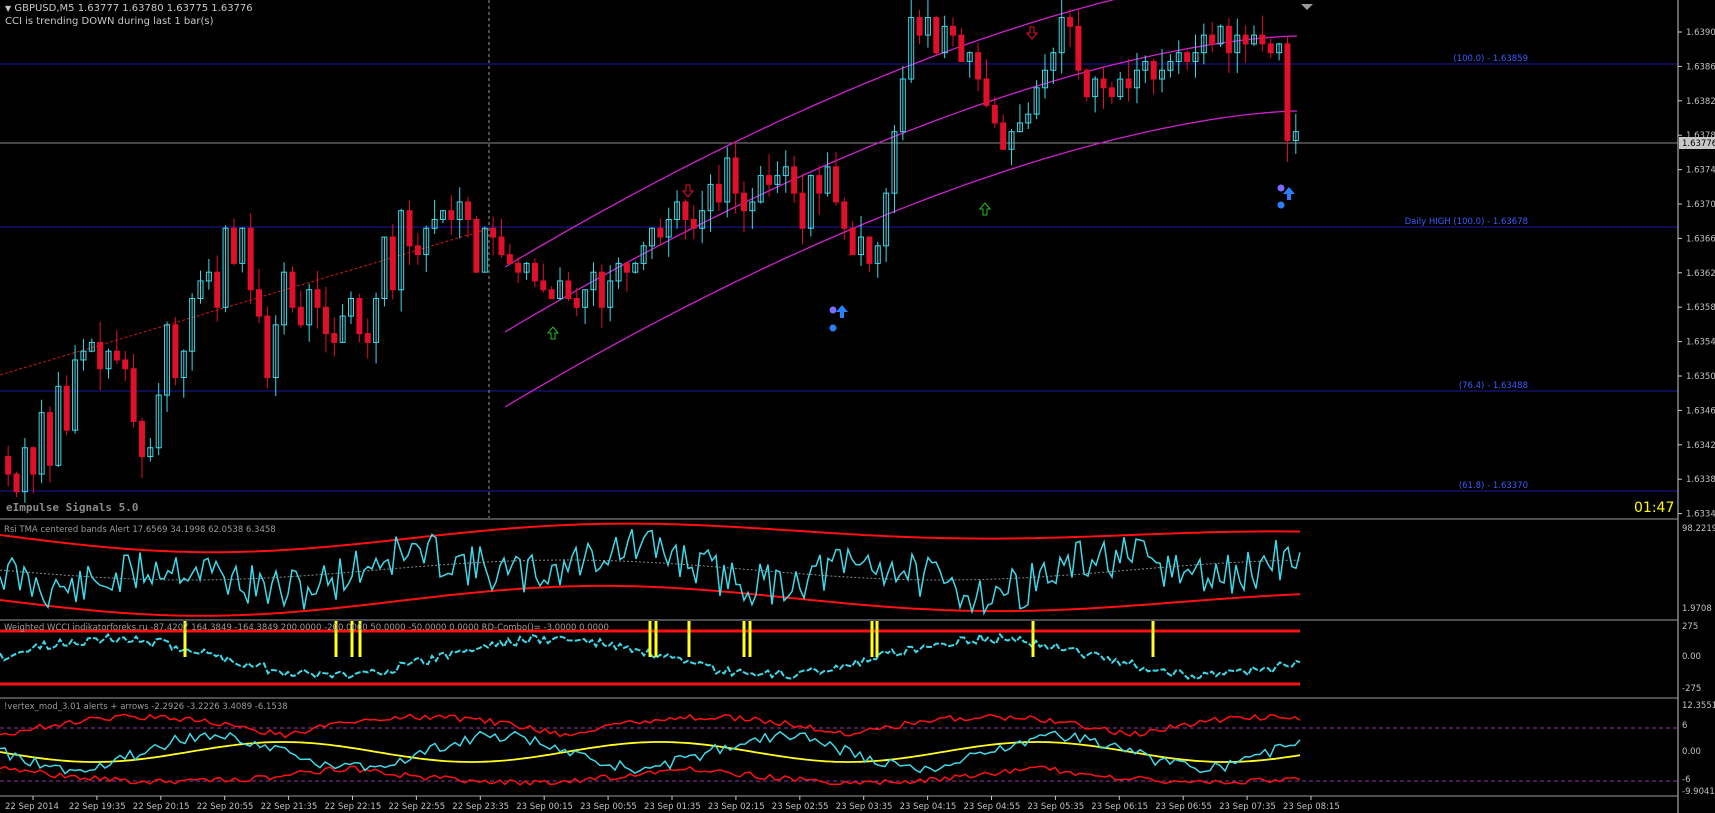 The image size is (1715, 813). I want to click on chart-shift-icon, so click(1307, 7).